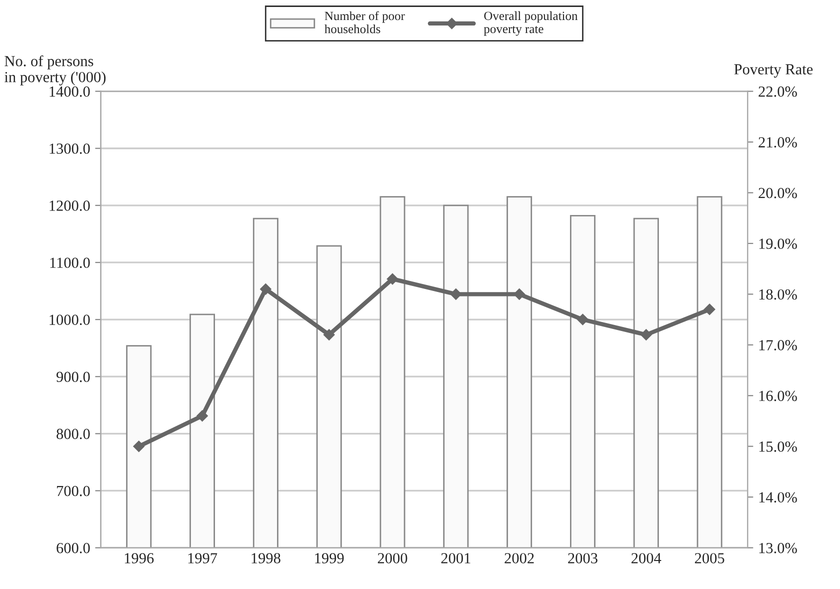  I want to click on y-tick-label: 1400.0, so click(70, 91).